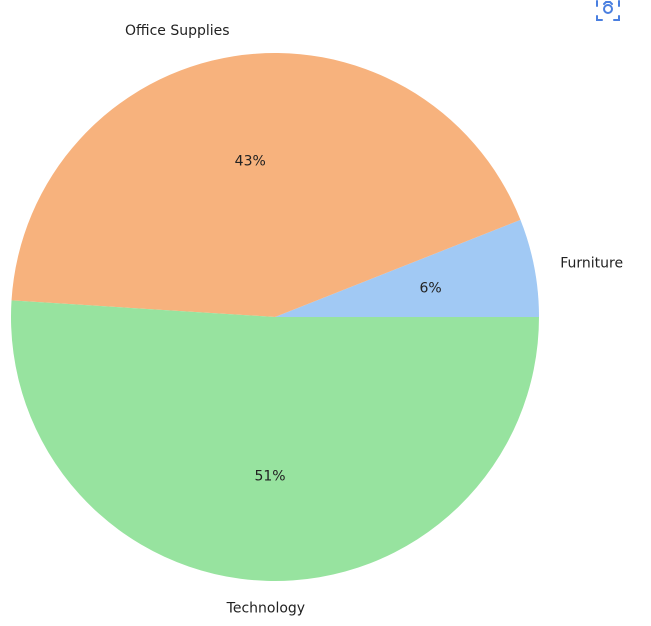 Image resolution: width=651 pixels, height=626 pixels. I want to click on pct-label-furniture: 6%, so click(430, 288).